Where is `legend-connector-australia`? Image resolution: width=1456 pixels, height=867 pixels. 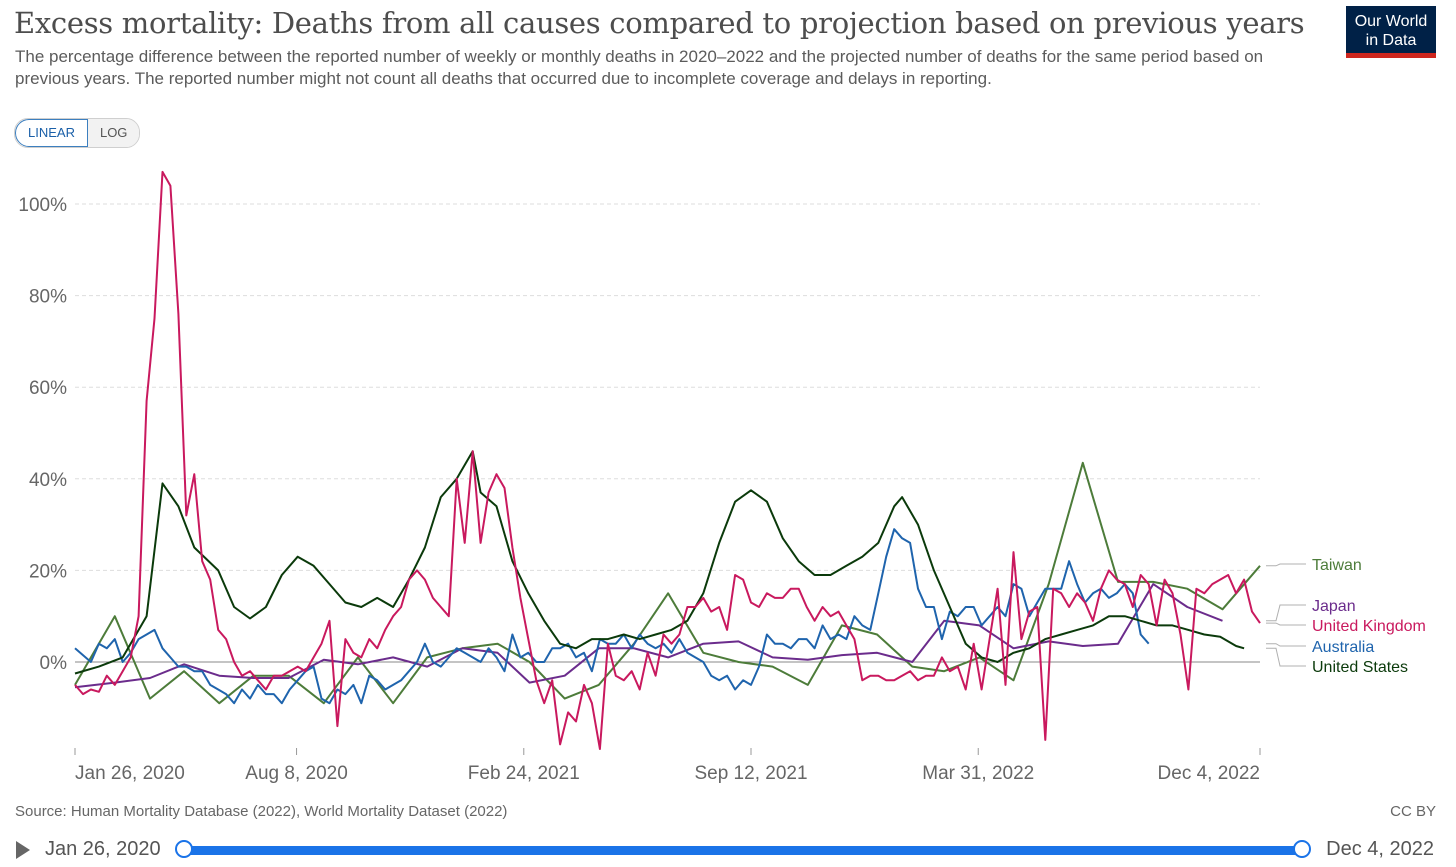
legend-connector-australia is located at coordinates (1286, 645).